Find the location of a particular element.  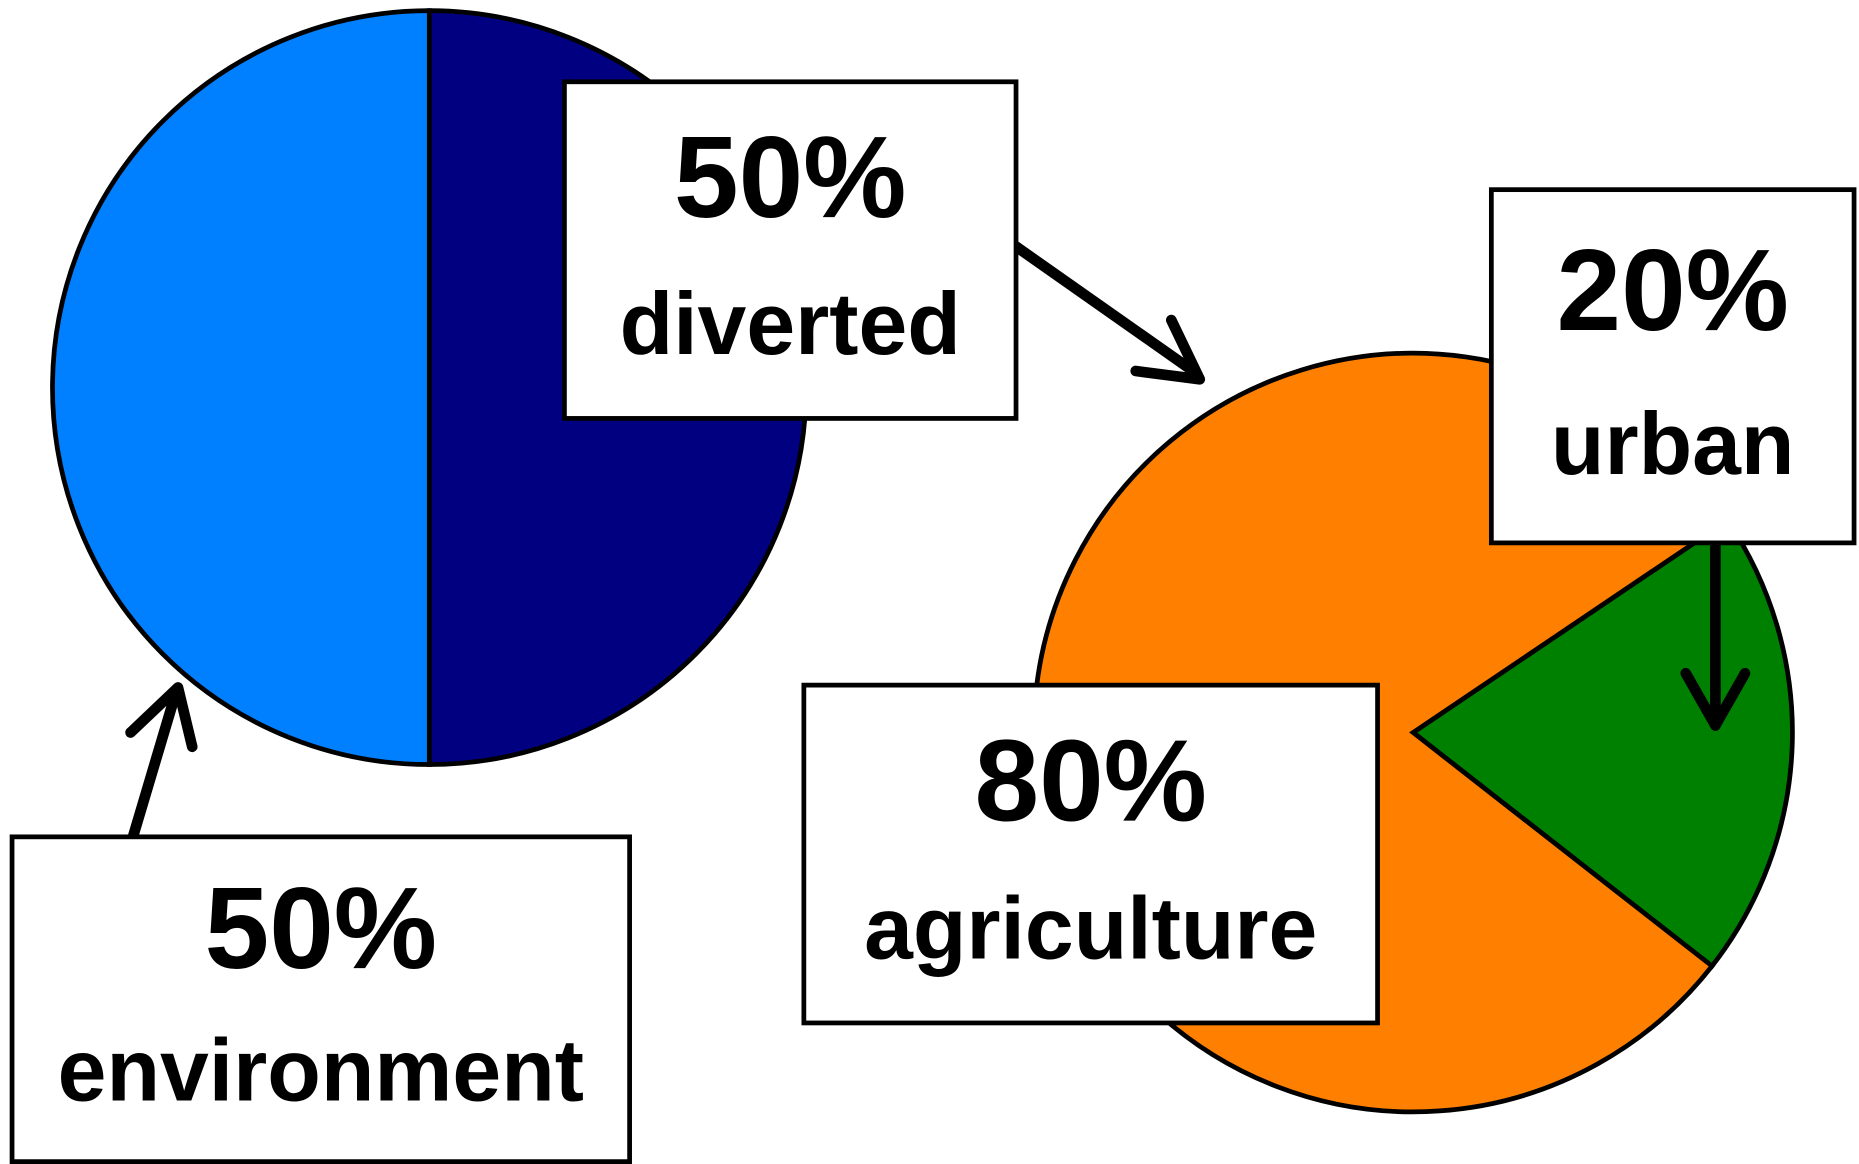

category-label: environment is located at coordinates (321, 1070).